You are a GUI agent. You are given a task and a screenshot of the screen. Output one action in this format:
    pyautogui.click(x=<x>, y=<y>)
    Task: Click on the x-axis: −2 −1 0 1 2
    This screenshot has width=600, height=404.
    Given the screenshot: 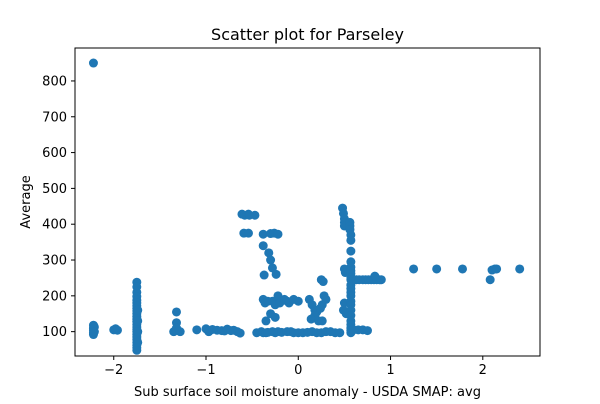 What is the action you would take?
    pyautogui.click(x=295, y=367)
    